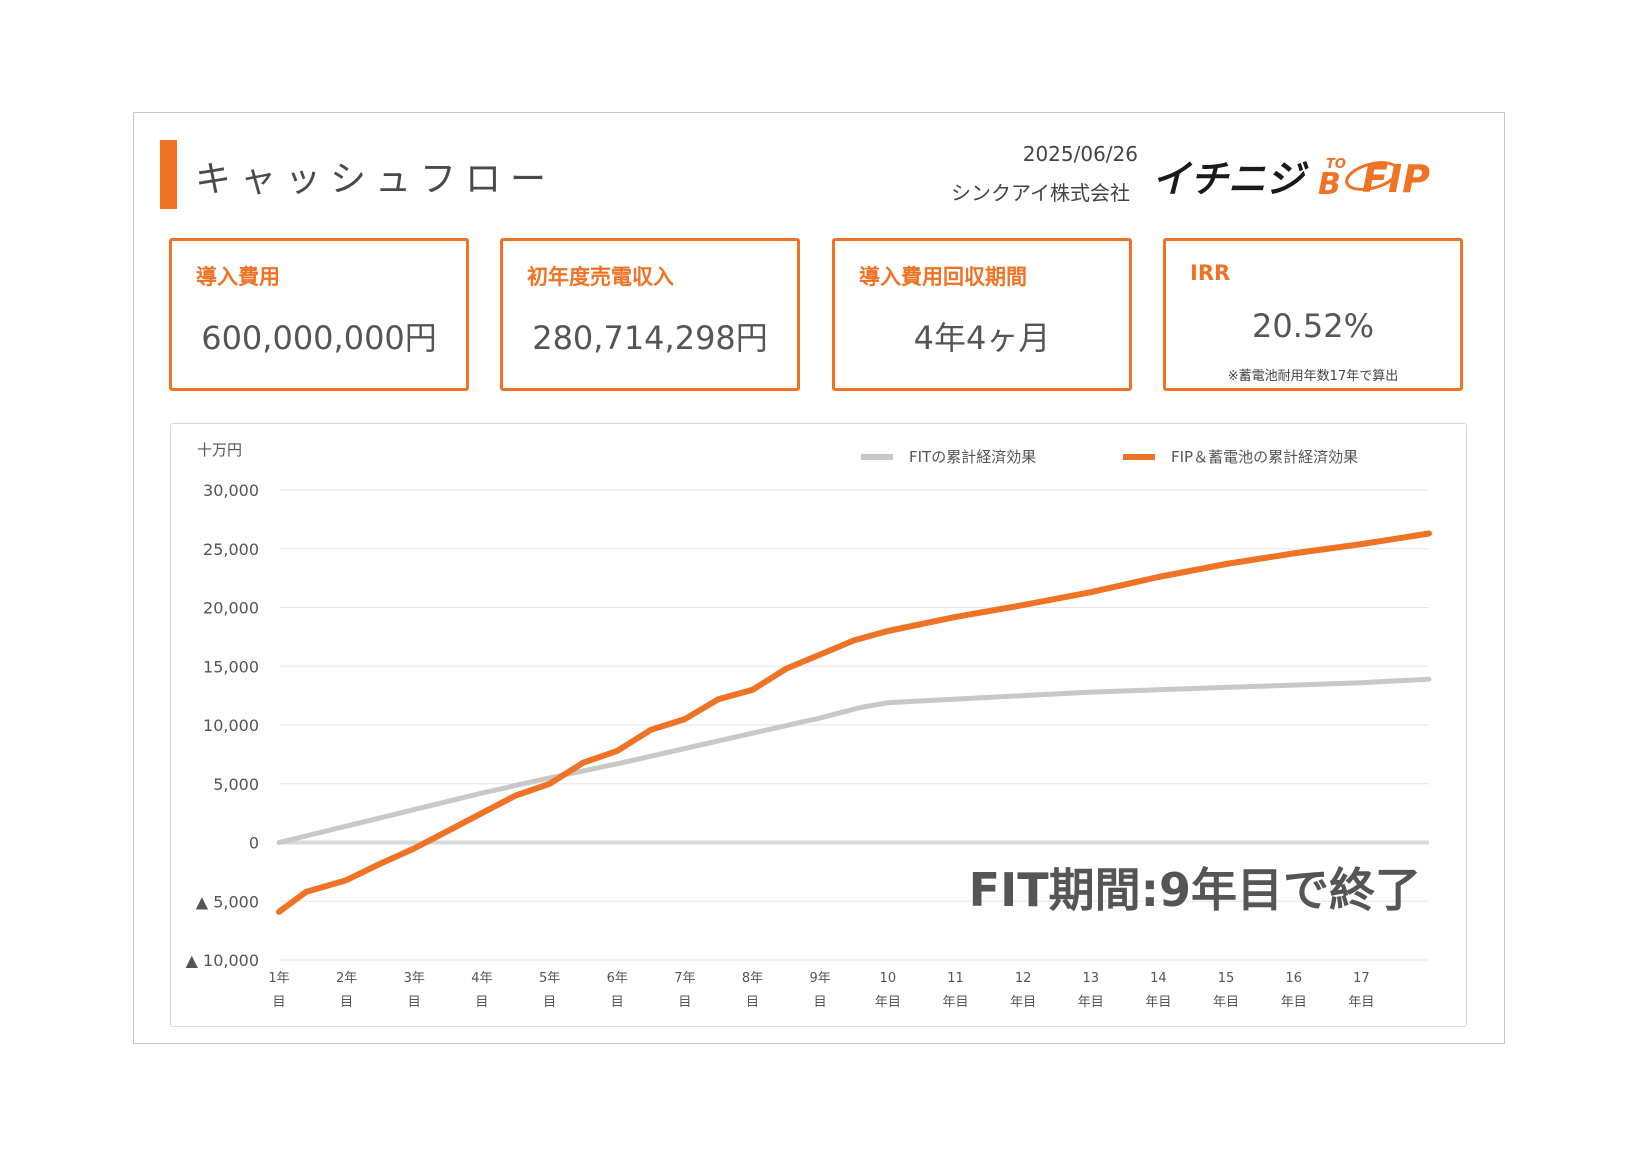 Image resolution: width=1631 pixels, height=1154 pixels. Describe the element at coordinates (222, 960) in the screenshot. I see `y-tick-label: ▲ 10,000` at that location.